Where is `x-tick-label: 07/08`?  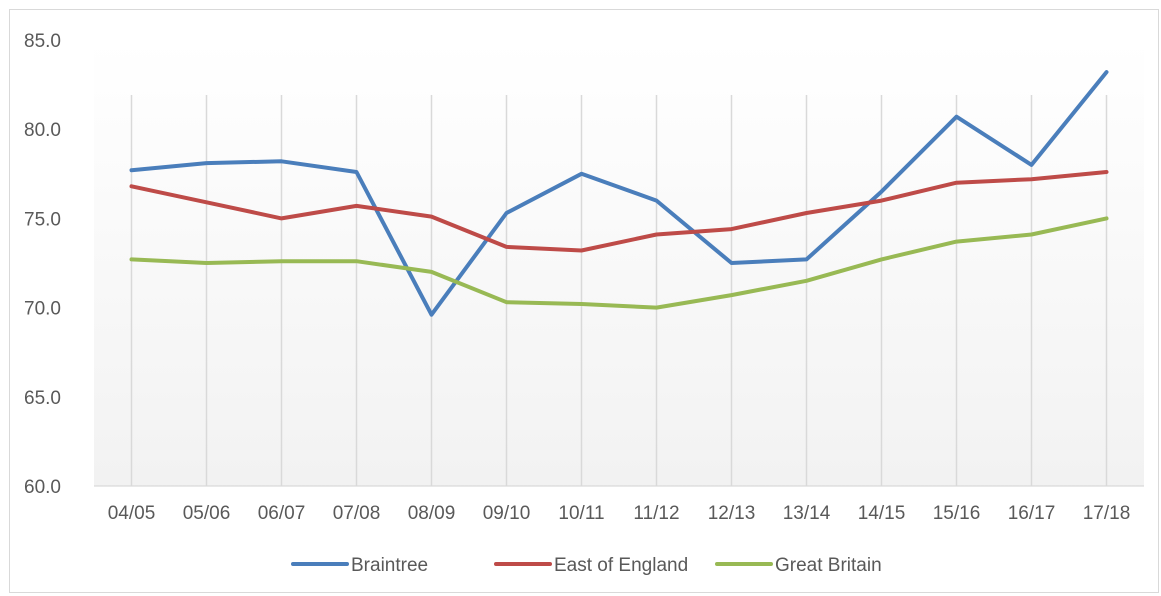
x-tick-label: 07/08 is located at coordinates (357, 513).